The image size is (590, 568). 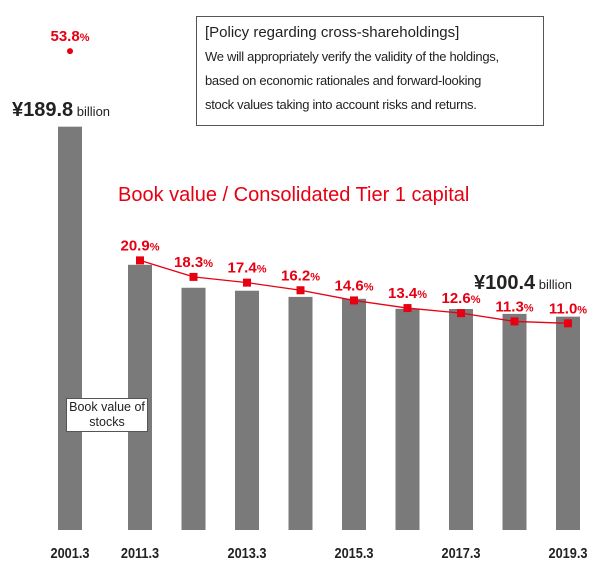 I want to click on value-number: ¥100.4, so click(x=505, y=283).